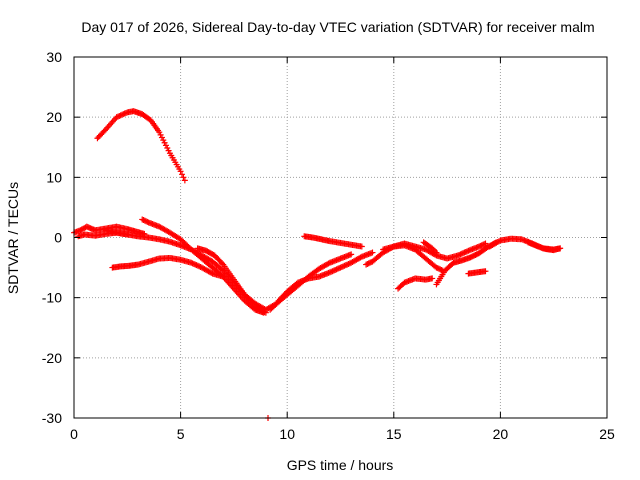 Image resolution: width=640 pixels, height=480 pixels. Describe the element at coordinates (340, 465) in the screenshot. I see `x-axis-label: GPS time / hours` at that location.